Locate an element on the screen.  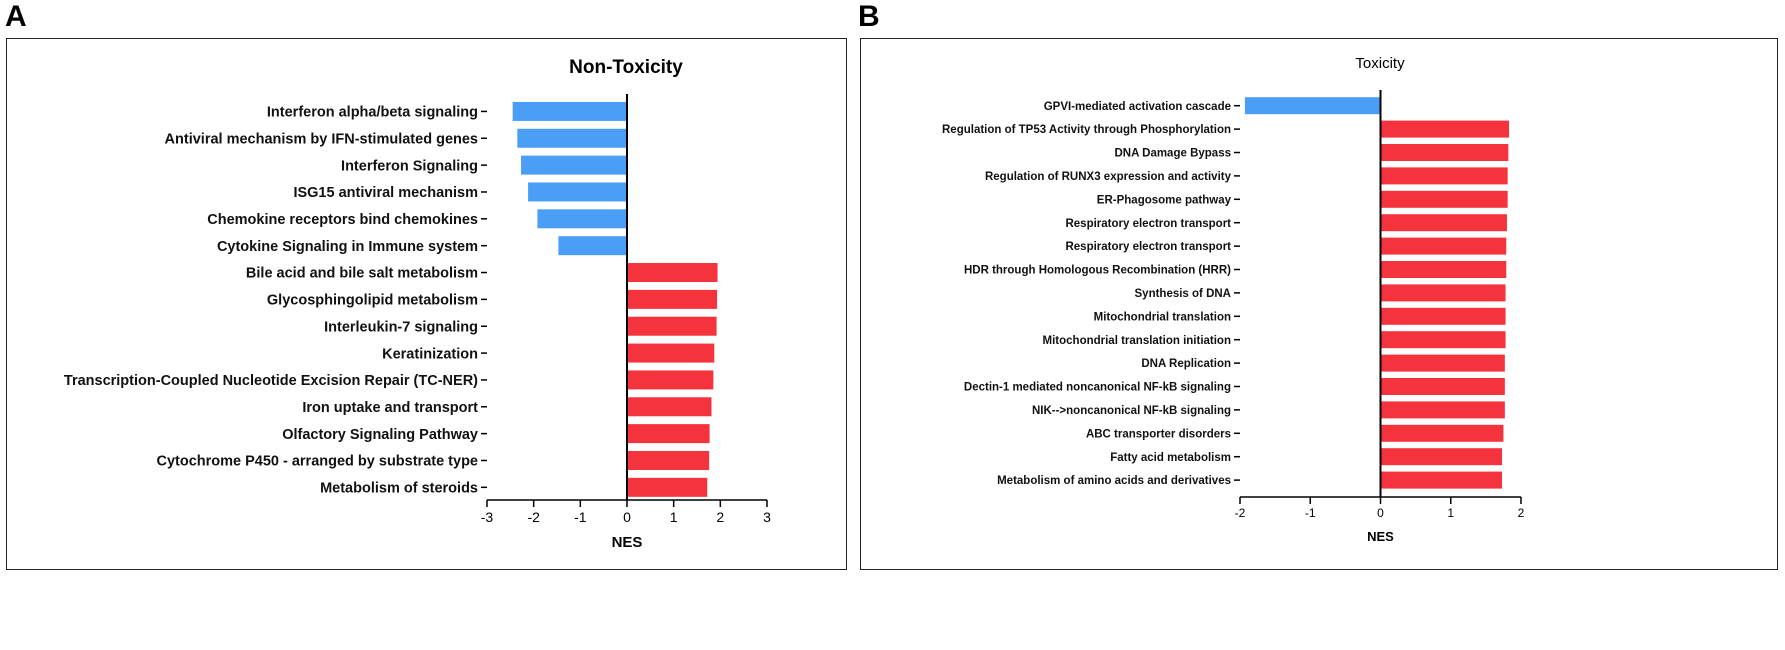
category-label-8: Glycosphingolipid metabolism is located at coordinates (372, 301).